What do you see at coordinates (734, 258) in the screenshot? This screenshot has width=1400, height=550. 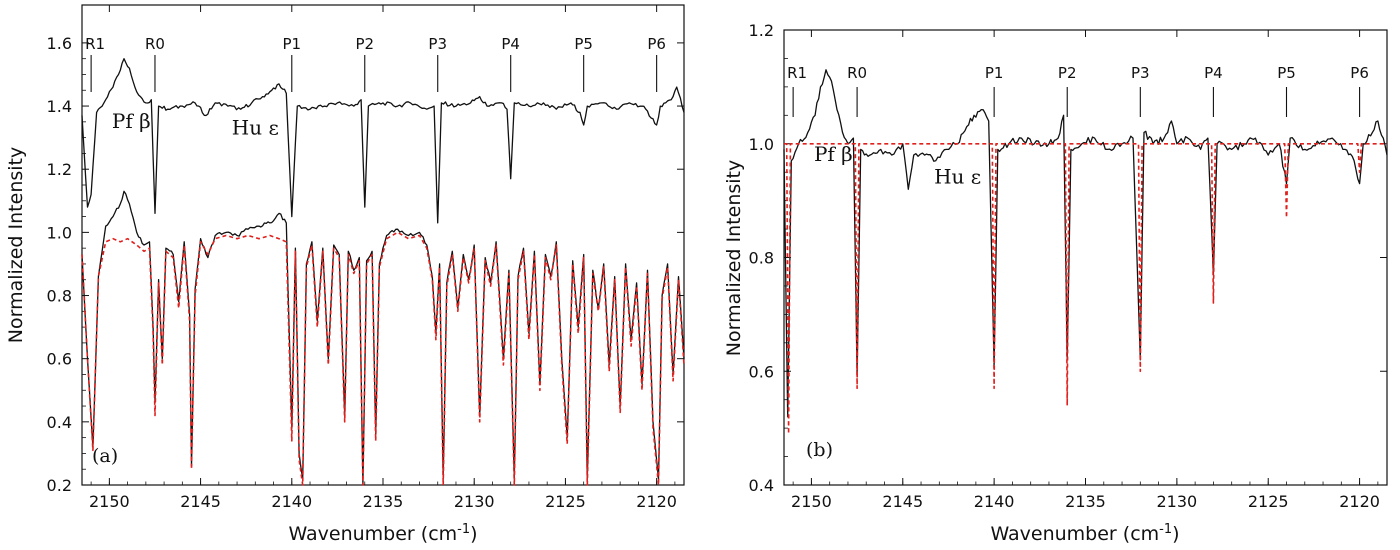 I see `y-axis-title-b: Normalized Intensity` at bounding box center [734, 258].